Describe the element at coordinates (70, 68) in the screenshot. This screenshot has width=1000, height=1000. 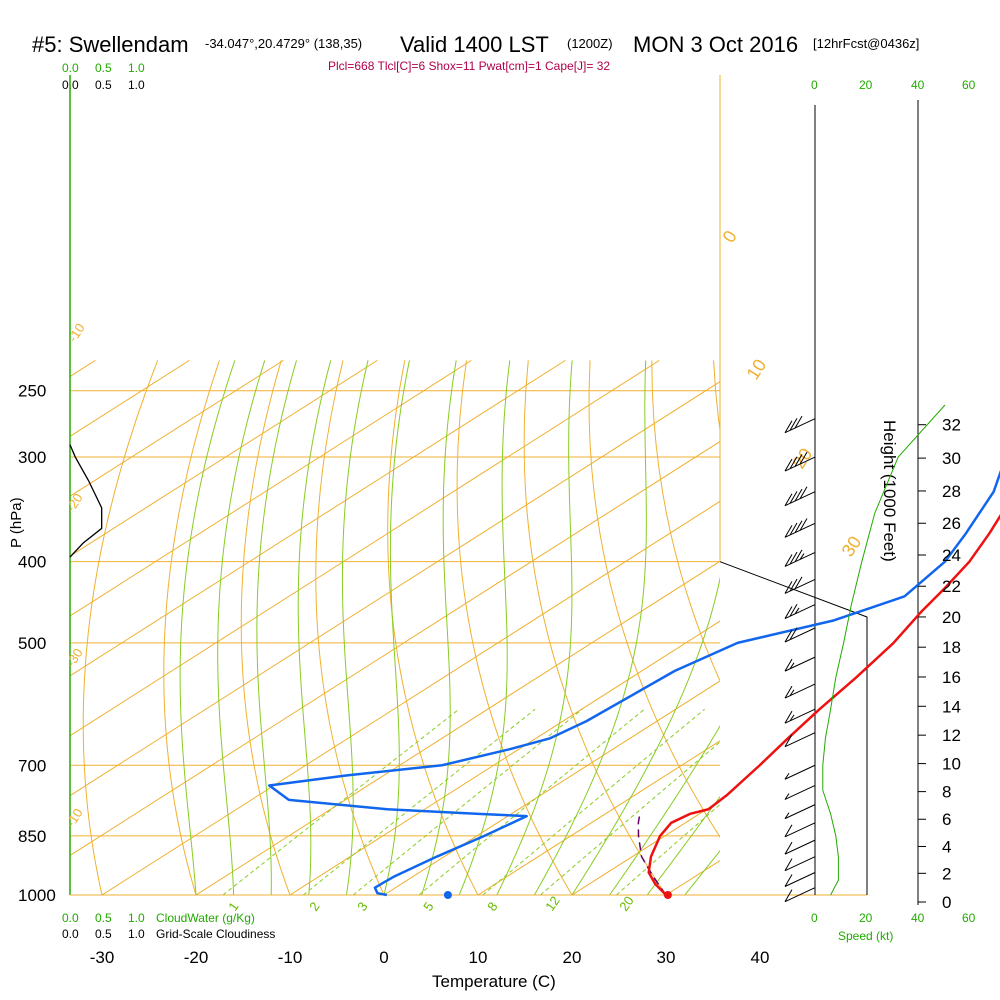
I see `top-cloudwater-tick-0: 0.0` at that location.